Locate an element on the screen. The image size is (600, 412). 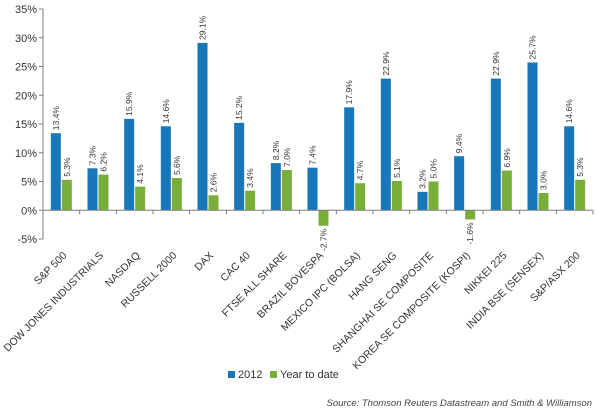
data-label: 7.3% is located at coordinates (93, 155).